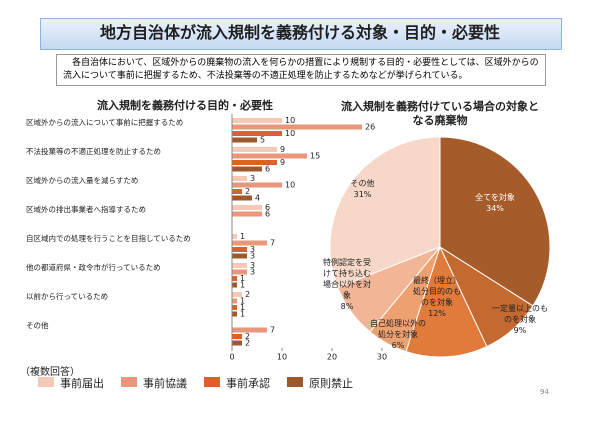 The image size is (600, 424). Describe the element at coordinates (398, 345) in the screenshot. I see `slice-value: 6%` at that location.